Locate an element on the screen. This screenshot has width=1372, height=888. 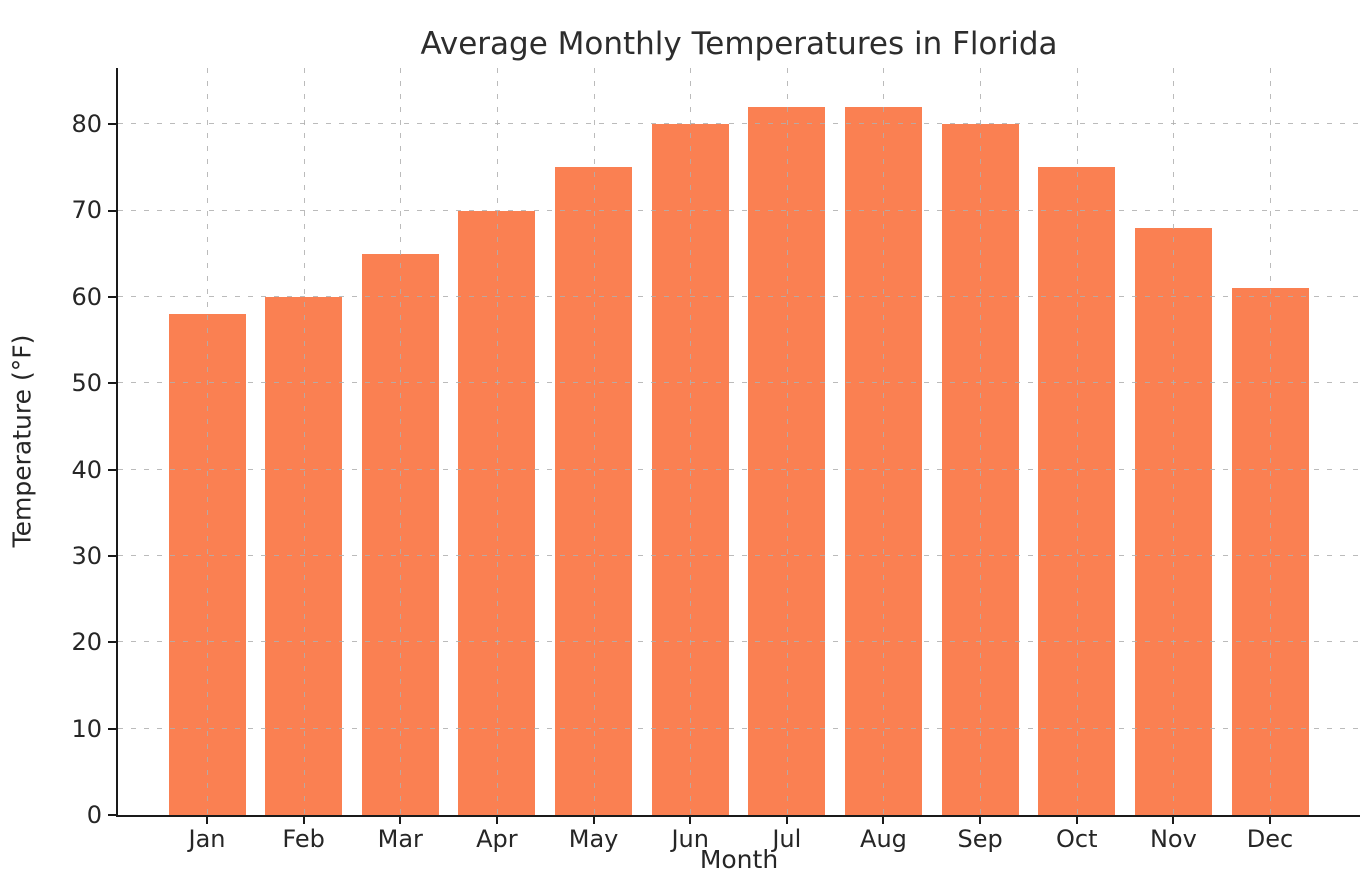
gridline-vertical-jun is located at coordinates (691, 441).